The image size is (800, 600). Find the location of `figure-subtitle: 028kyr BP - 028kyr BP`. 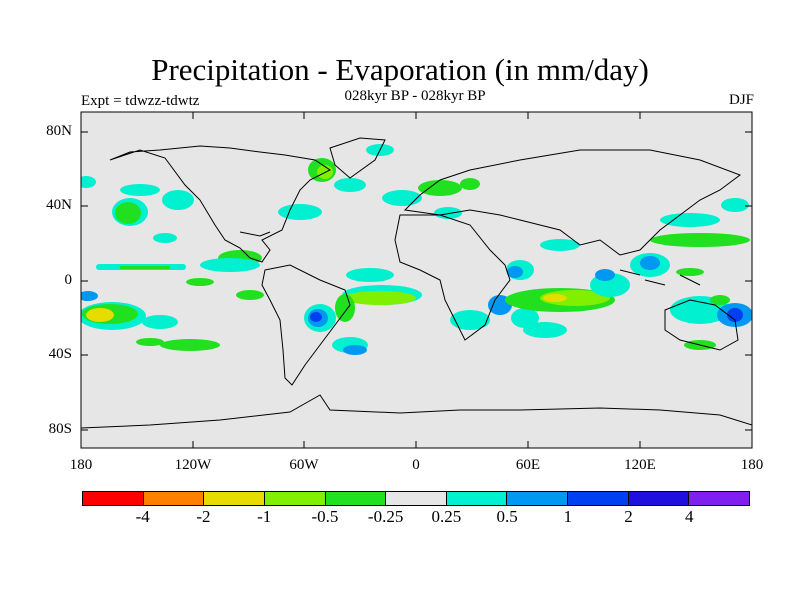

figure-subtitle: 028kyr BP - 028kyr BP is located at coordinates (415, 96).